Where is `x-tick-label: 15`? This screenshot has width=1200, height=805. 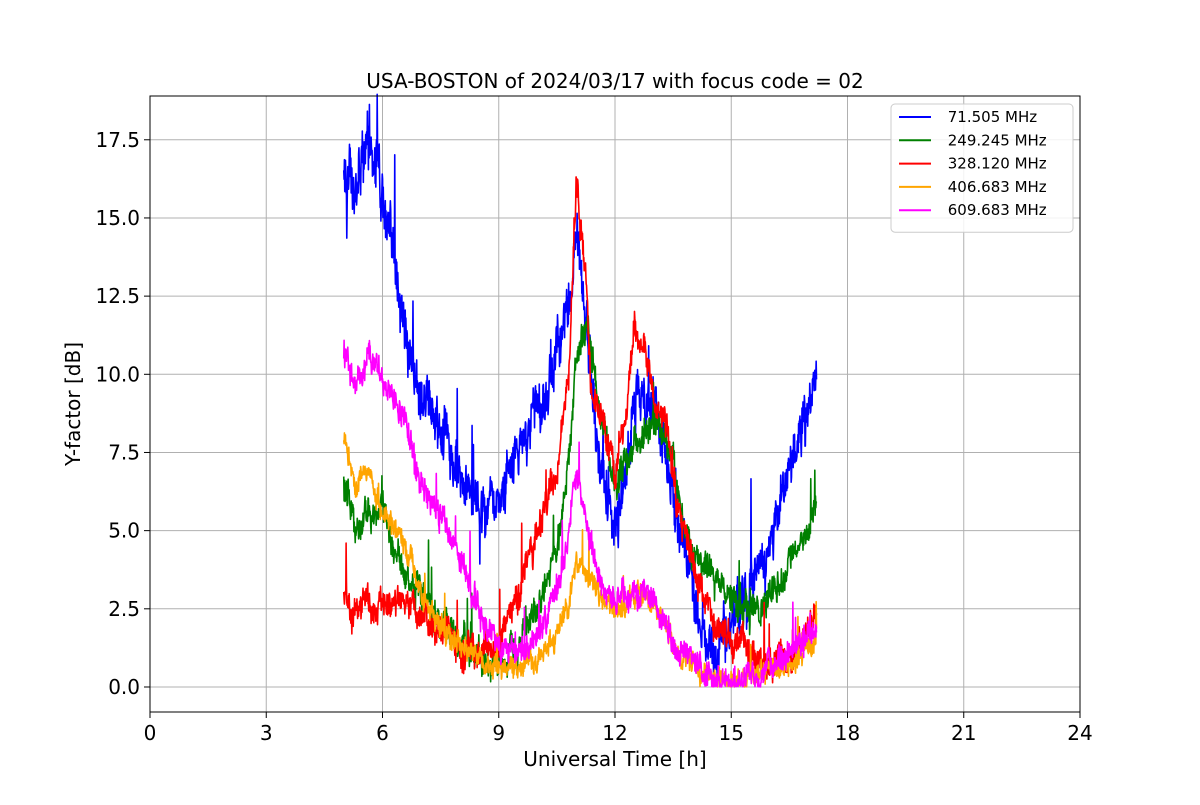
x-tick-label: 15 is located at coordinates (731, 733).